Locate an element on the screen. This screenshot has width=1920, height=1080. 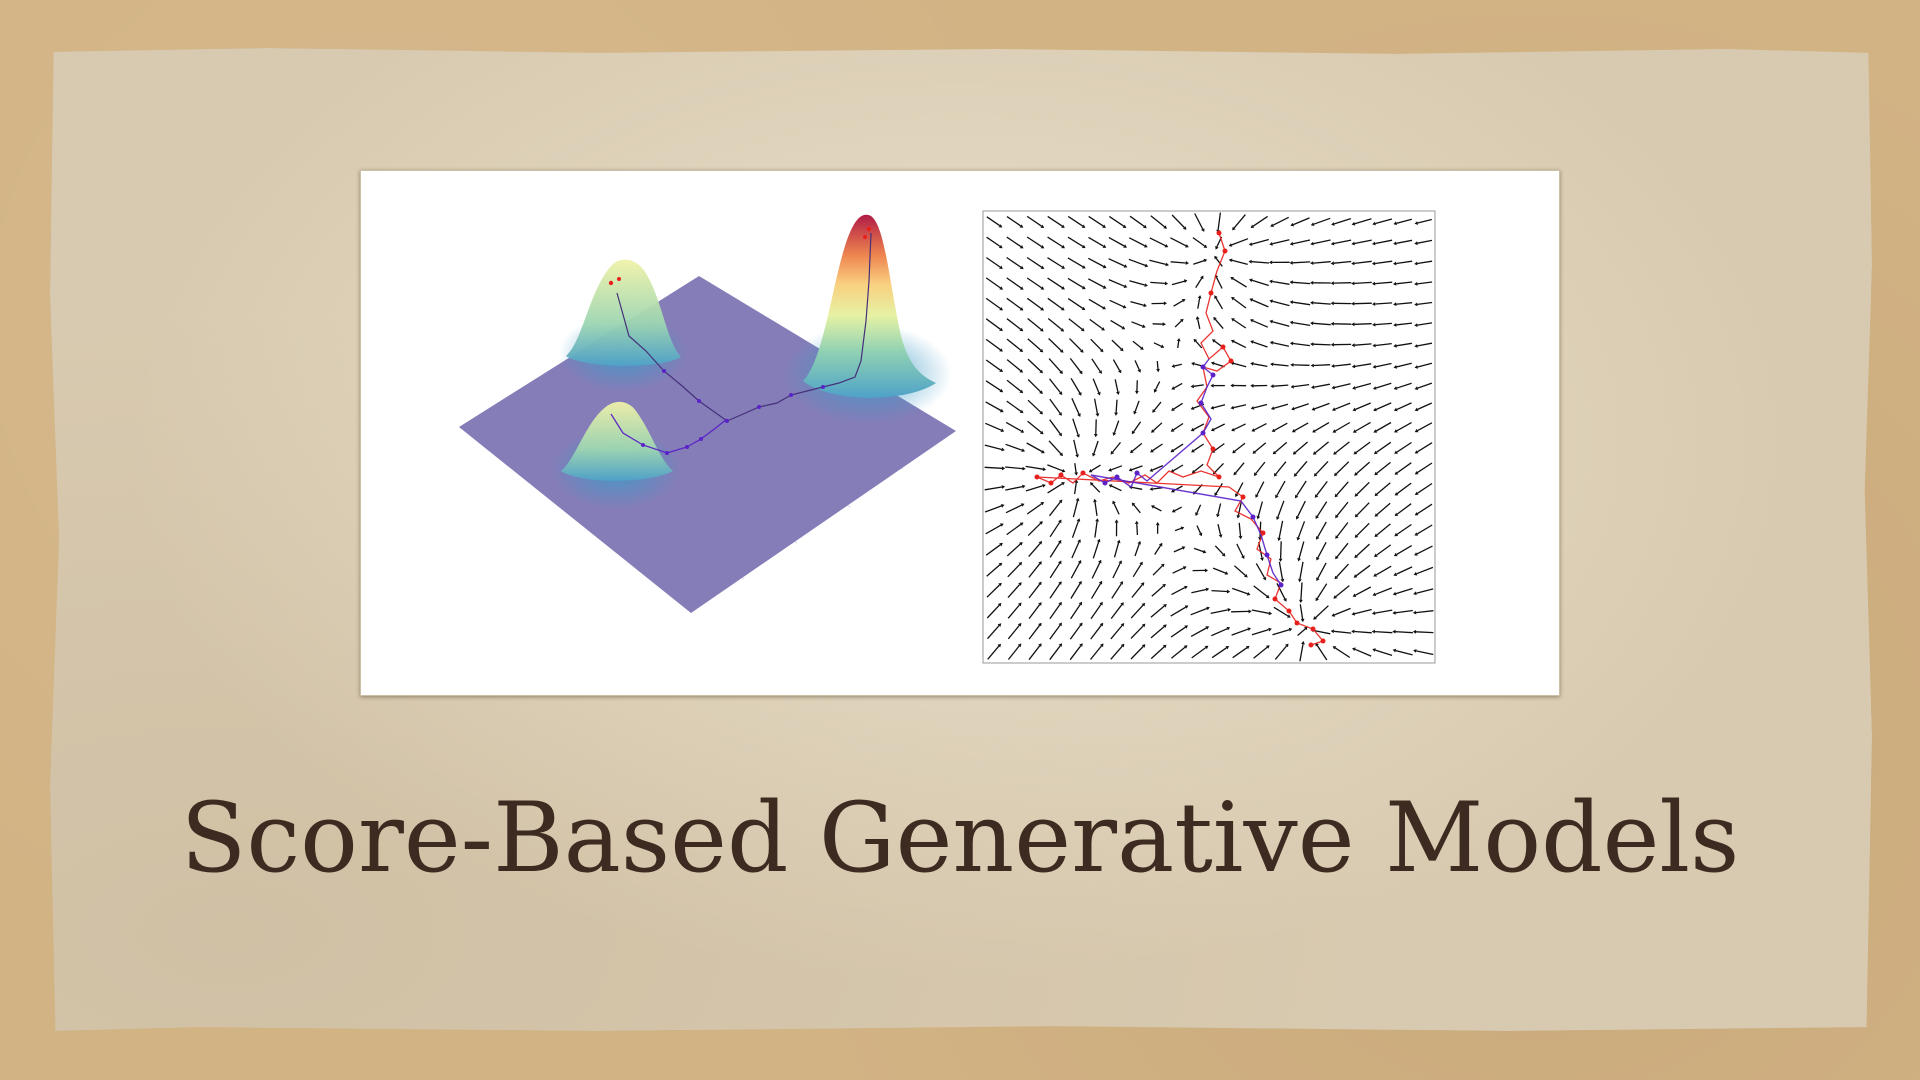
surface-sampling-path-lower is located at coordinates (669, 433).